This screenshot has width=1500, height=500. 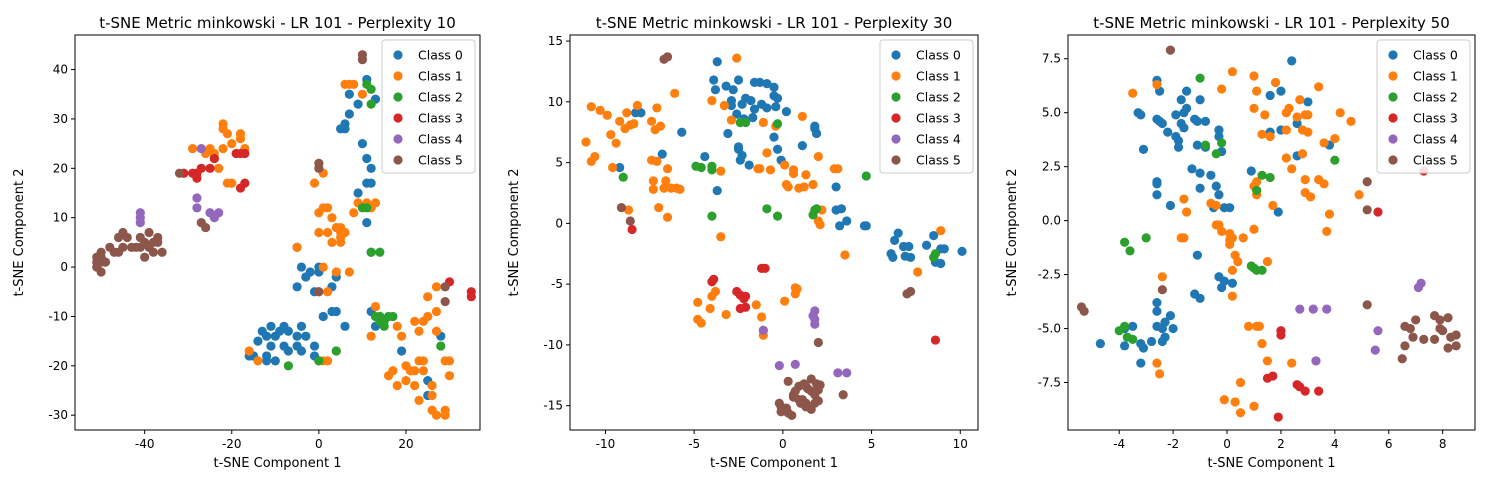 What do you see at coordinates (606, 444) in the screenshot?
I see `x-tick-label: -10` at bounding box center [606, 444].